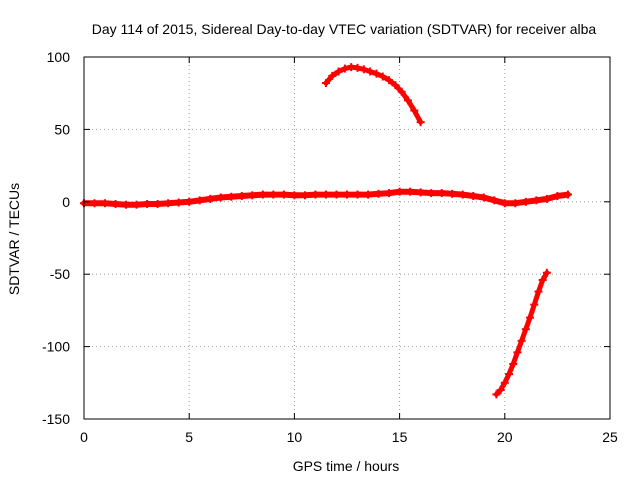 The height and width of the screenshot is (485, 640). I want to click on y-tick-label: 50, so click(62, 129).